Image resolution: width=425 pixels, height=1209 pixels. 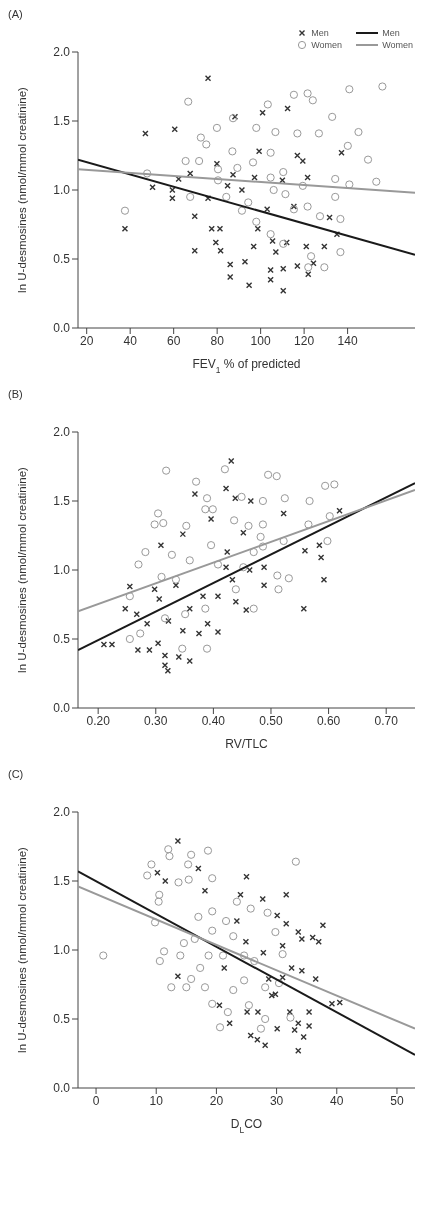 What do you see at coordinates (156, 1100) in the screenshot?
I see `x-tick-label: 10` at bounding box center [156, 1100].